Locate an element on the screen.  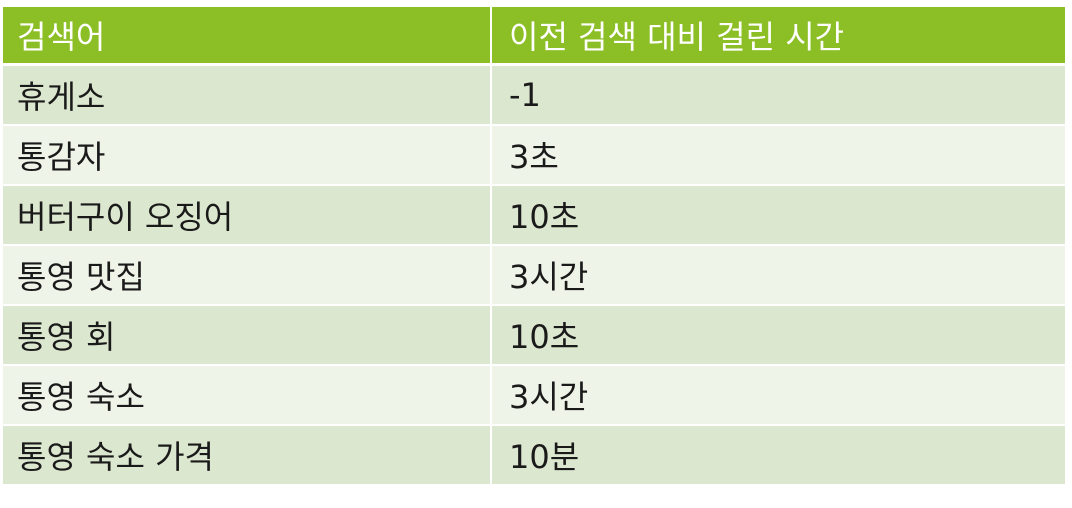
search-term-cell: 통영 숙소 is located at coordinates (247, 395).